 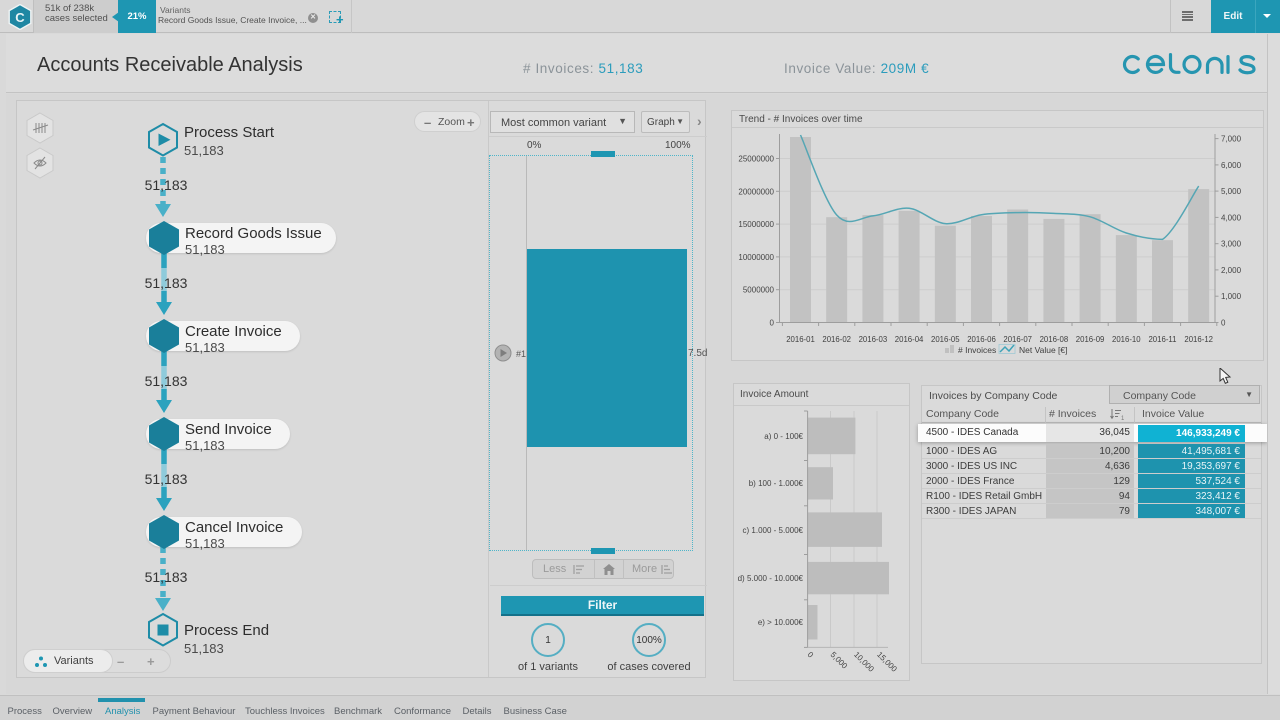 I want to click on svg-text: 2,000, so click(x=1231, y=270).